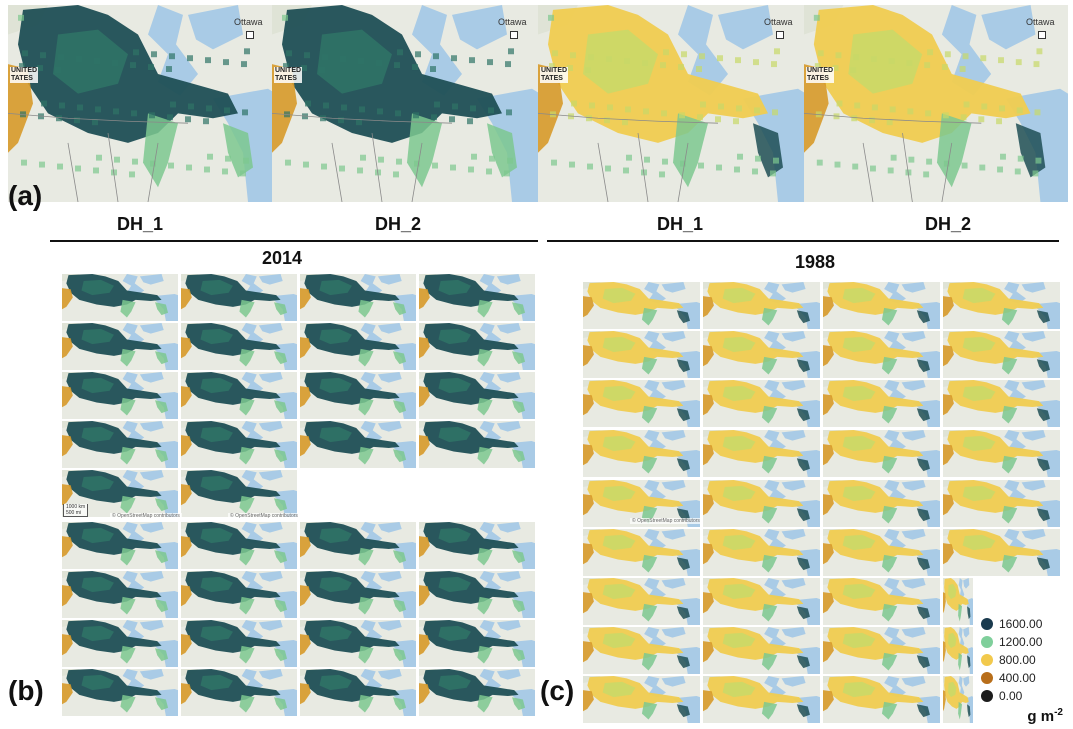  What do you see at coordinates (820, 70) in the screenshot?
I see `country-label-line: UNITED` at bounding box center [820, 70].